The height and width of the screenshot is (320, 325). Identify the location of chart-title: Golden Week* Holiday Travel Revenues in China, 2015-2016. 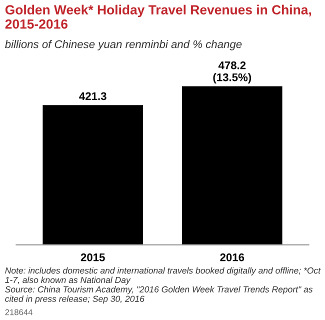
(158, 16).